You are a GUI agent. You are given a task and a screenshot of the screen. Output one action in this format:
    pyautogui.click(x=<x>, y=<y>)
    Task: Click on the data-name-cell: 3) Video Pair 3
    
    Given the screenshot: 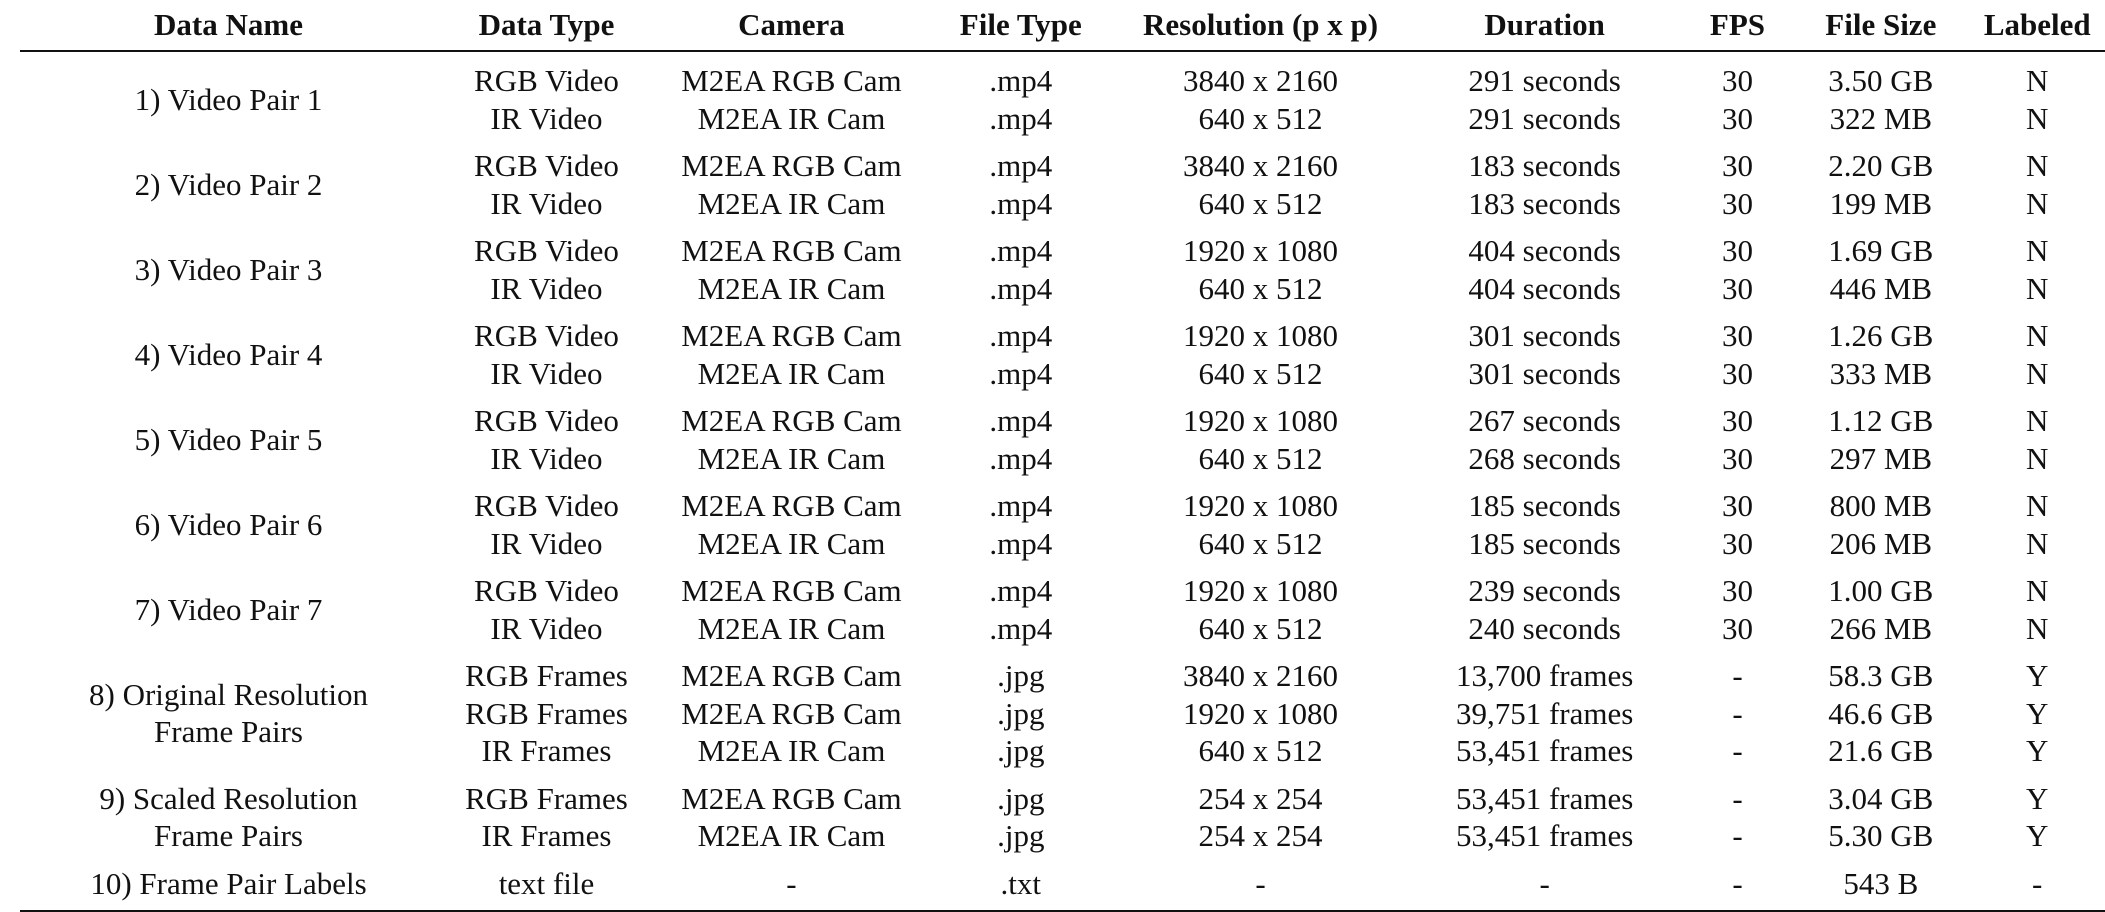 What is the action you would take?
    pyautogui.click(x=228, y=264)
    